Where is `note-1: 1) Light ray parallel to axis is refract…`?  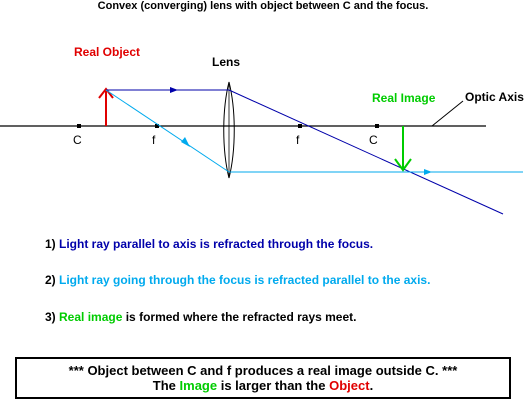
note-1: 1) Light ray parallel to axis is refract… is located at coordinates (209, 244).